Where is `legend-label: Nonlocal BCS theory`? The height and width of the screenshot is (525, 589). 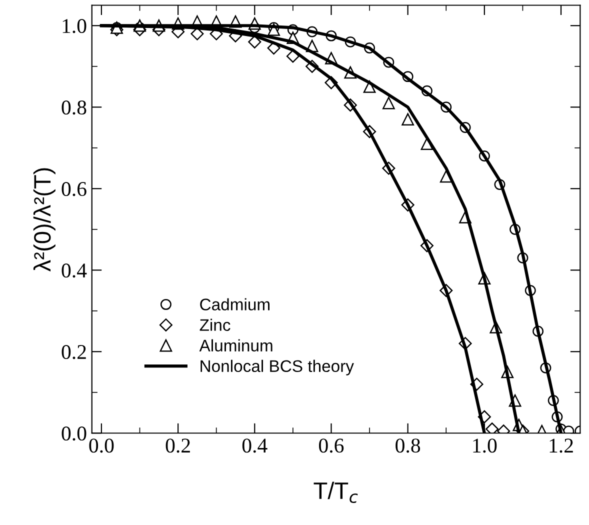
legend-label: Nonlocal BCS theory is located at coordinates (277, 368).